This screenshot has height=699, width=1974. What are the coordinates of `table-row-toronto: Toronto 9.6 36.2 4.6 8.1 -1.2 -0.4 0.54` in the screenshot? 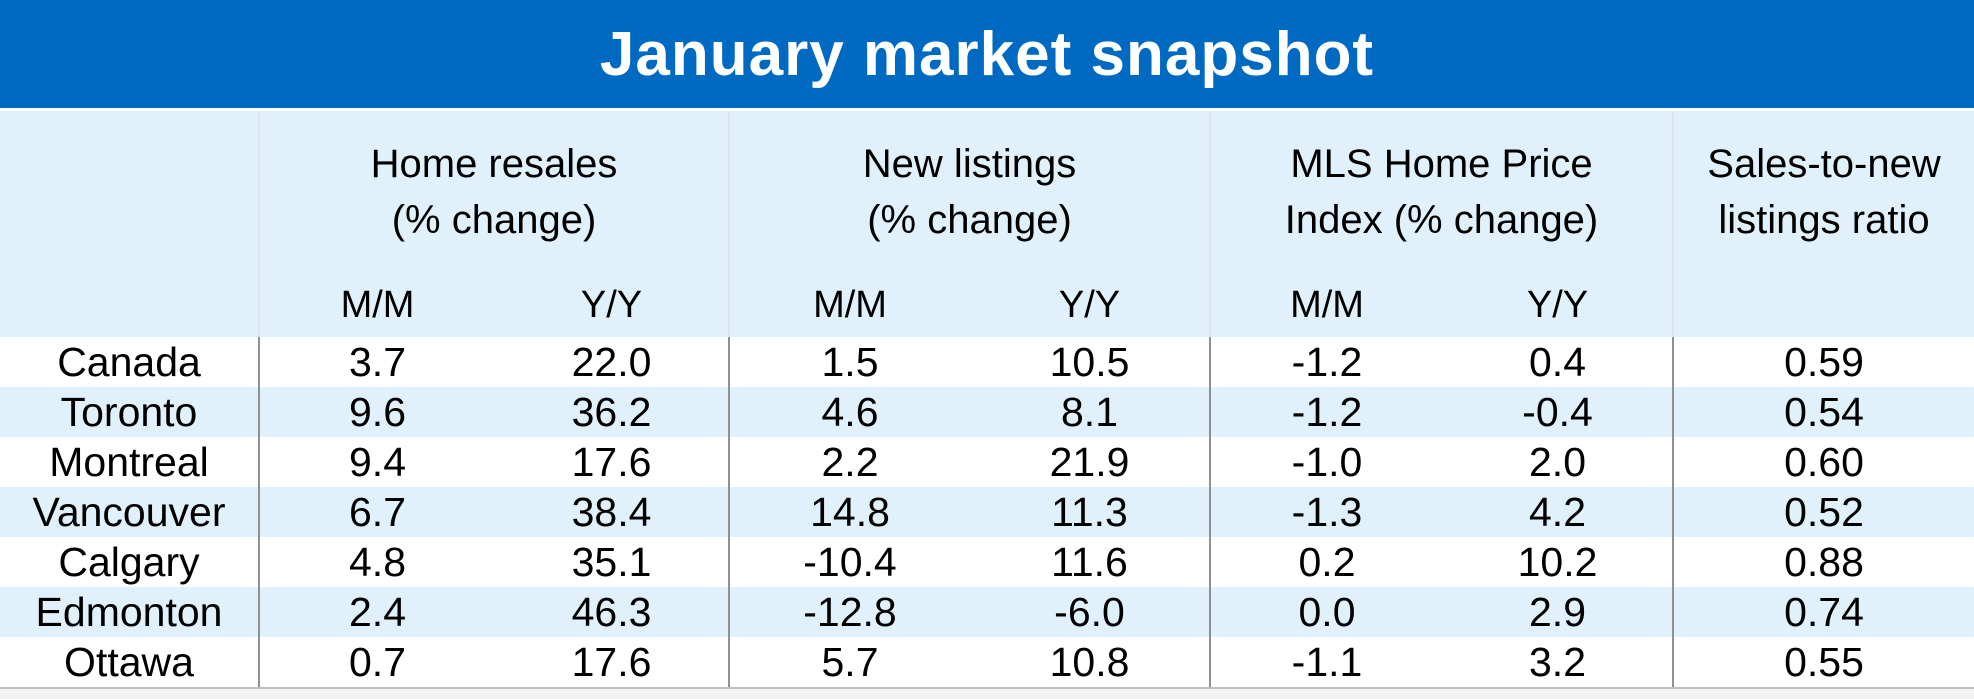 It's located at (987, 412).